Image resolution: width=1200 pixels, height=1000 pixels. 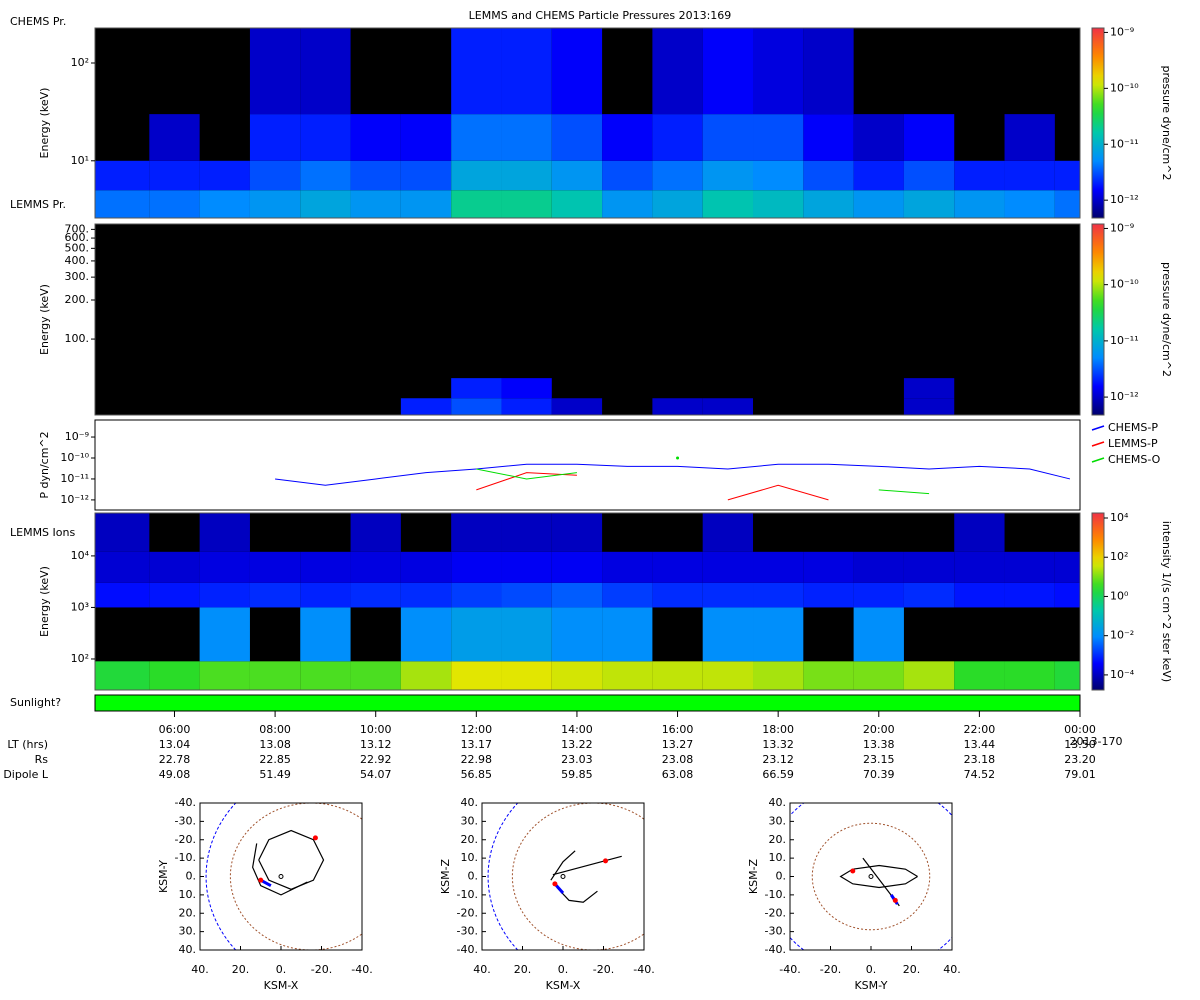 What do you see at coordinates (77, 436) in the screenshot?
I see `y-tick-label: 10⁻⁹` at bounding box center [77, 436].